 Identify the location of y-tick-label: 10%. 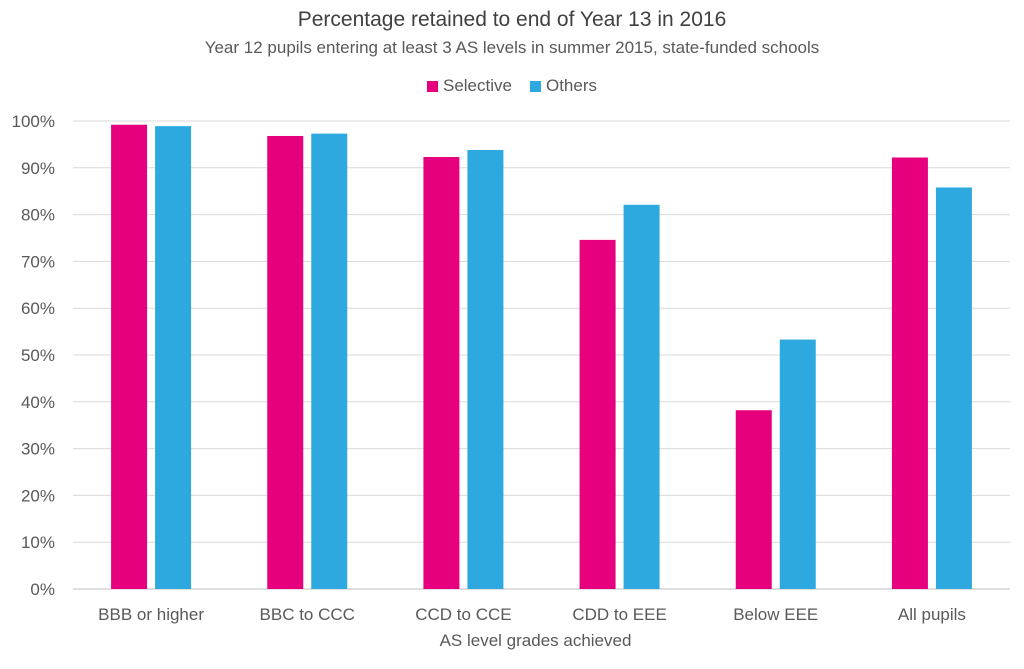
(38, 542).